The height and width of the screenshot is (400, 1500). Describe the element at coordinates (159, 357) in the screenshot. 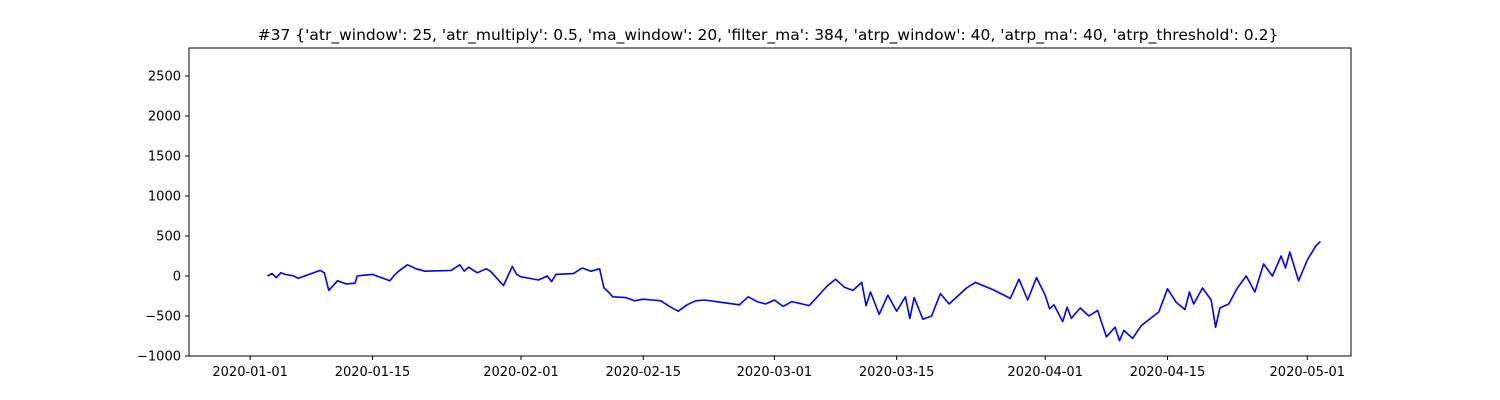

I see `y-tick-label: −1000` at that location.